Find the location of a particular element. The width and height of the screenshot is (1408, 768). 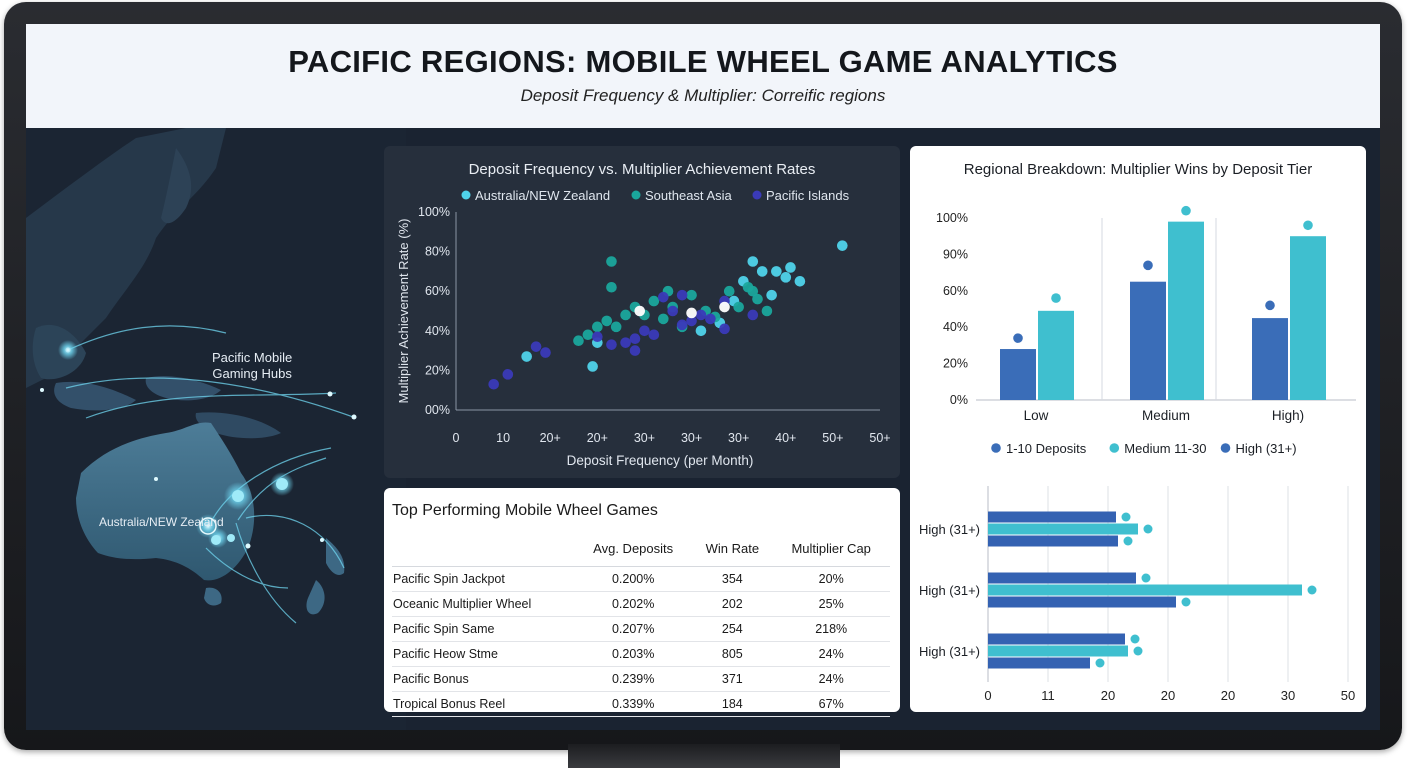

cell-multiplier-cap: 24% is located at coordinates (831, 679).